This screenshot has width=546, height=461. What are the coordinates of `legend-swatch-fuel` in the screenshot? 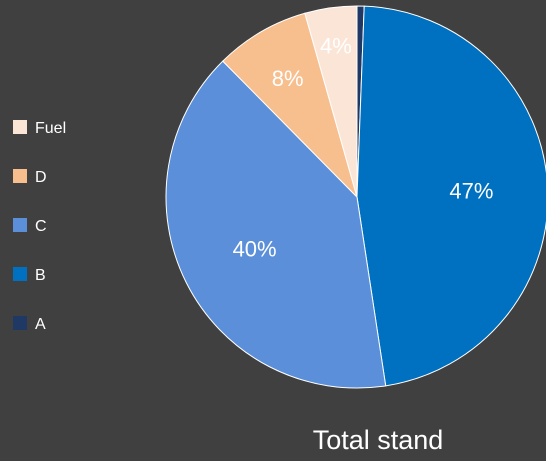 It's located at (20, 127).